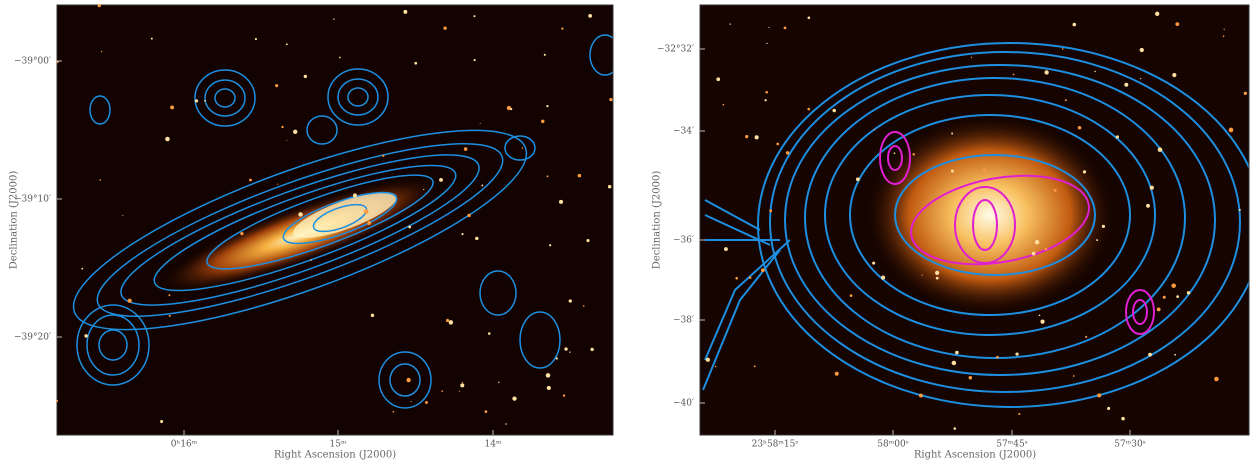 The image size is (1251, 467). What do you see at coordinates (32, 200) in the screenshot?
I see `y-tick-label: −39°10′` at bounding box center [32, 200].